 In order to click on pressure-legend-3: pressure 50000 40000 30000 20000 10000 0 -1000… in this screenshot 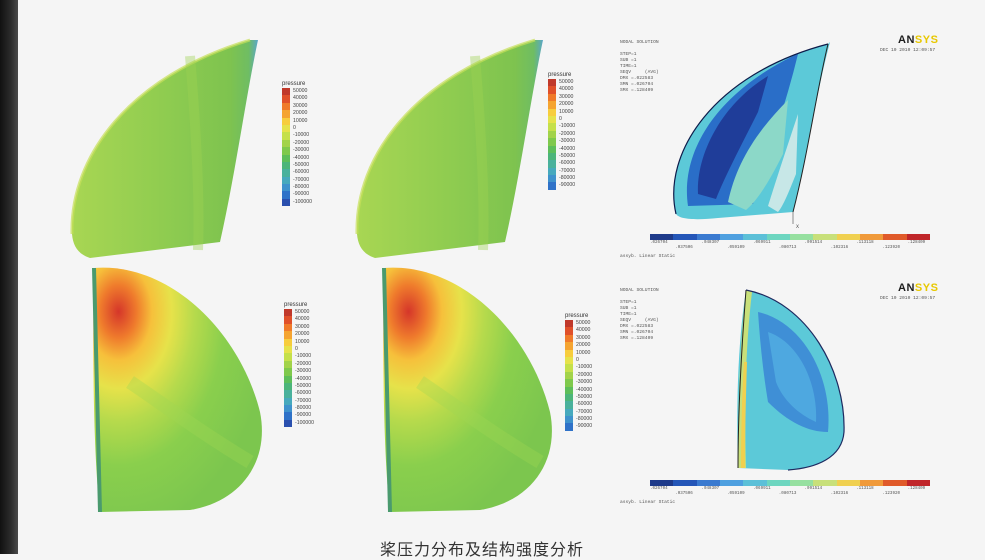, I will do `click(299, 365)`.